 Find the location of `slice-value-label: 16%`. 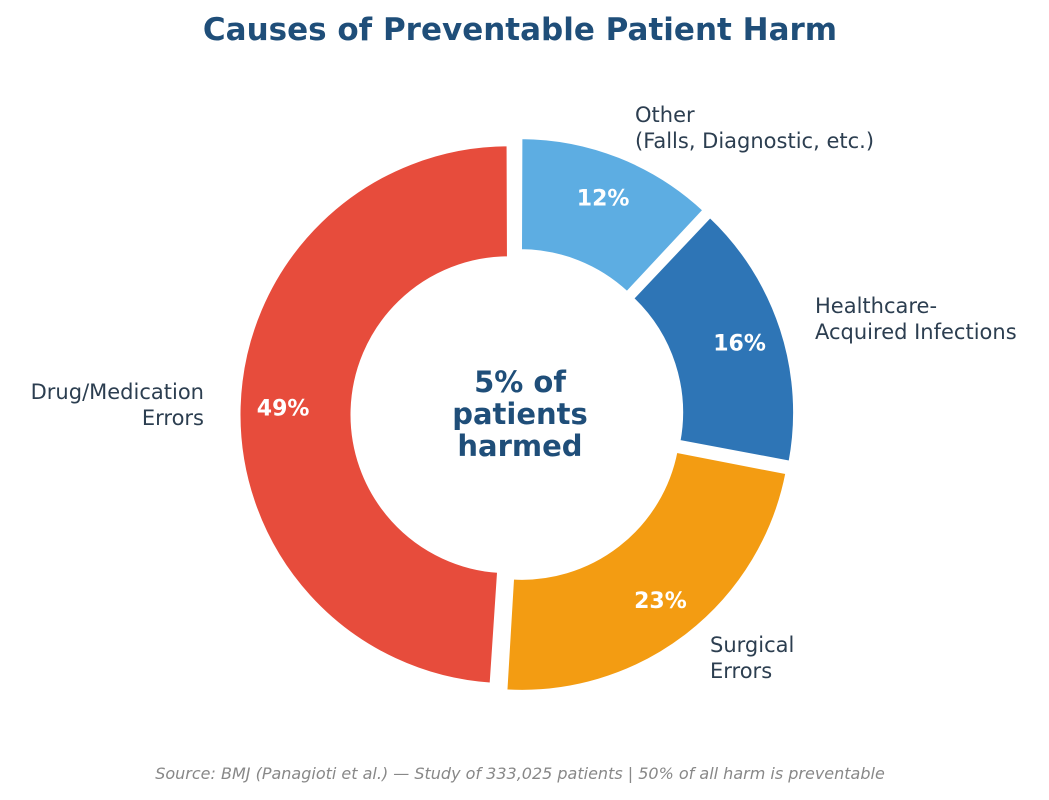

slice-value-label: 16% is located at coordinates (739, 344).